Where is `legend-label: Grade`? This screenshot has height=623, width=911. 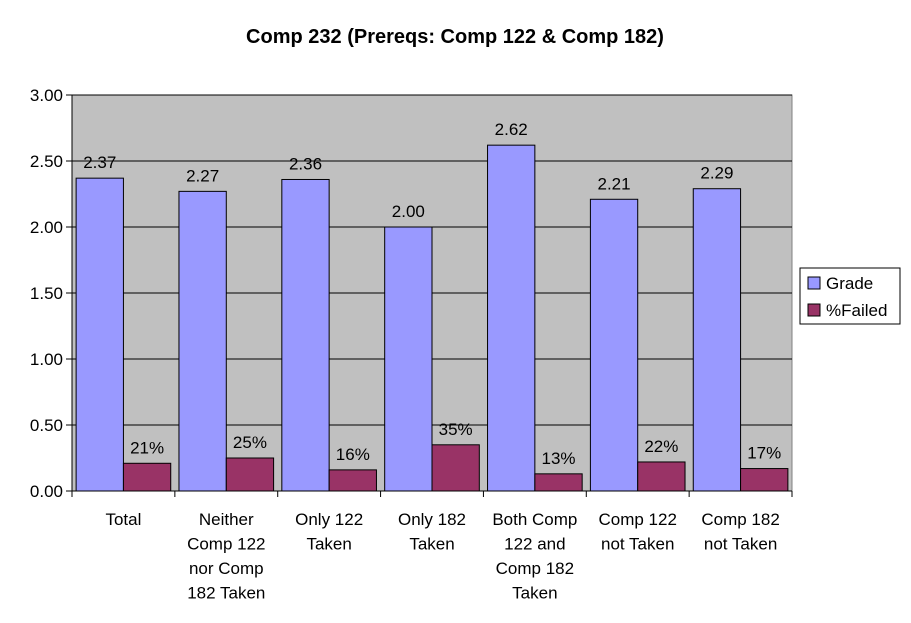
legend-label: Grade is located at coordinates (849, 283).